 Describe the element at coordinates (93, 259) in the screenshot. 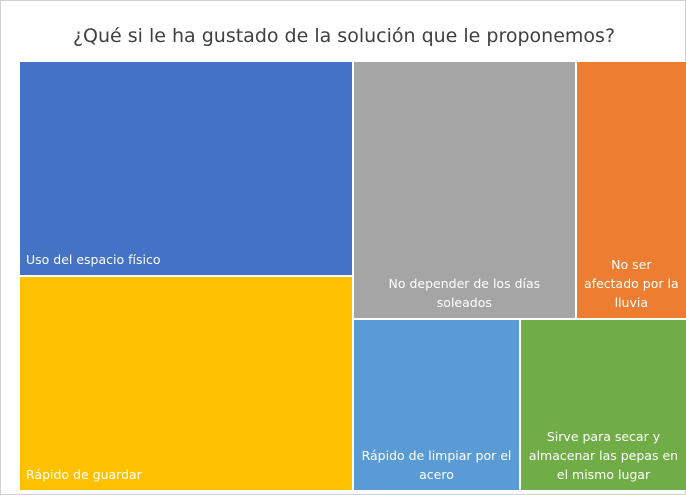

I see `tile-label: Uso del espacio físico` at that location.